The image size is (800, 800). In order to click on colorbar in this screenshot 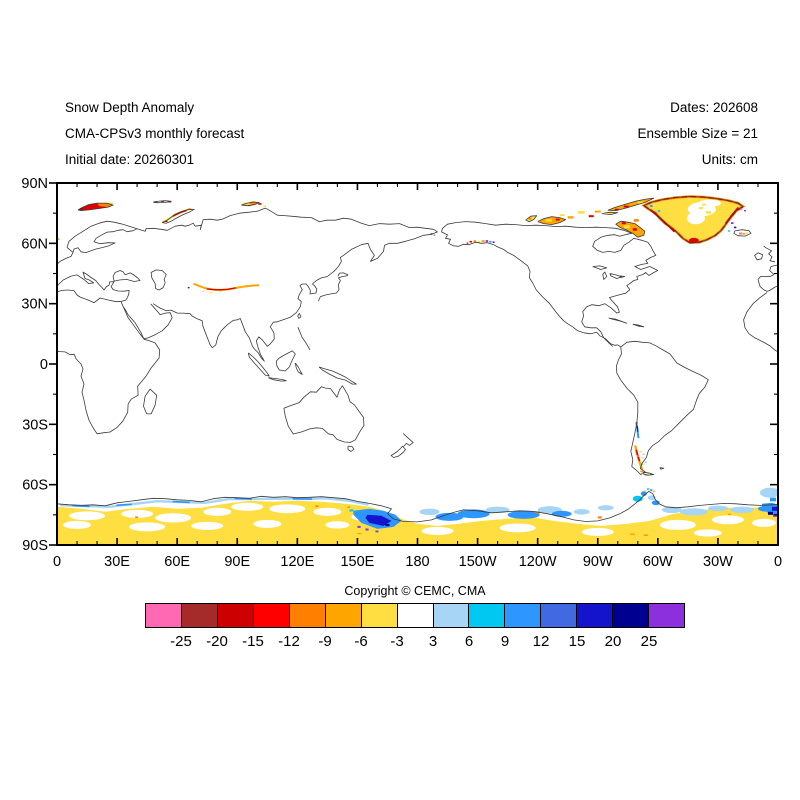, I will do `click(415, 615)`.